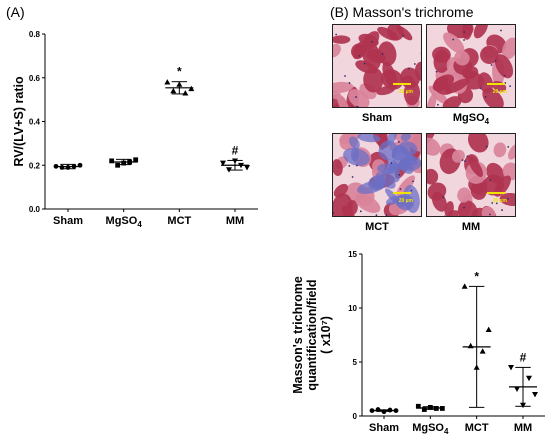 The height and width of the screenshot is (438, 550). I want to click on micrograph-label-mgso4: MgSO4, so click(471, 119).